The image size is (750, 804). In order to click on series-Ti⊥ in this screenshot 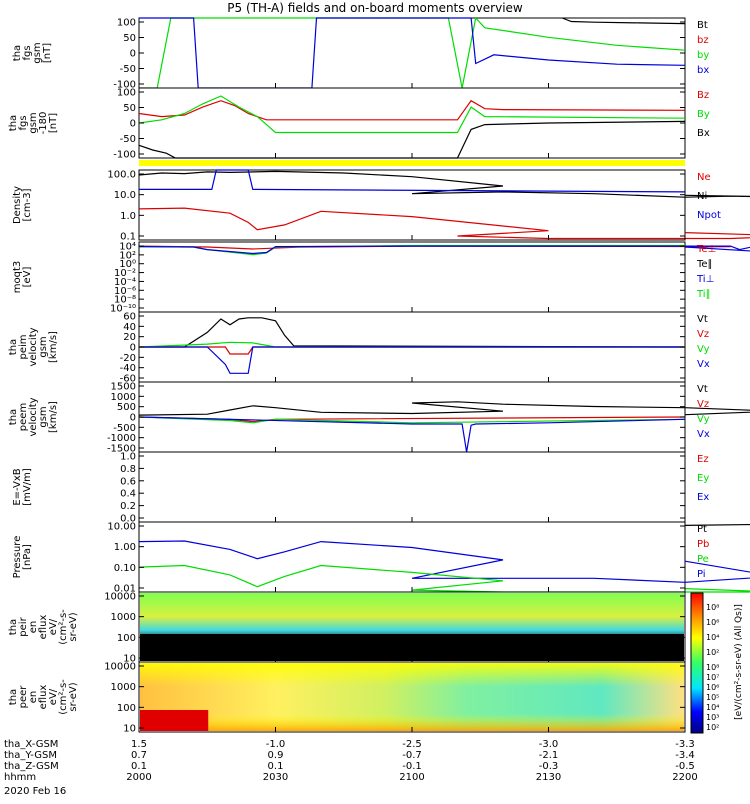, I will do `click(444, 250)`.